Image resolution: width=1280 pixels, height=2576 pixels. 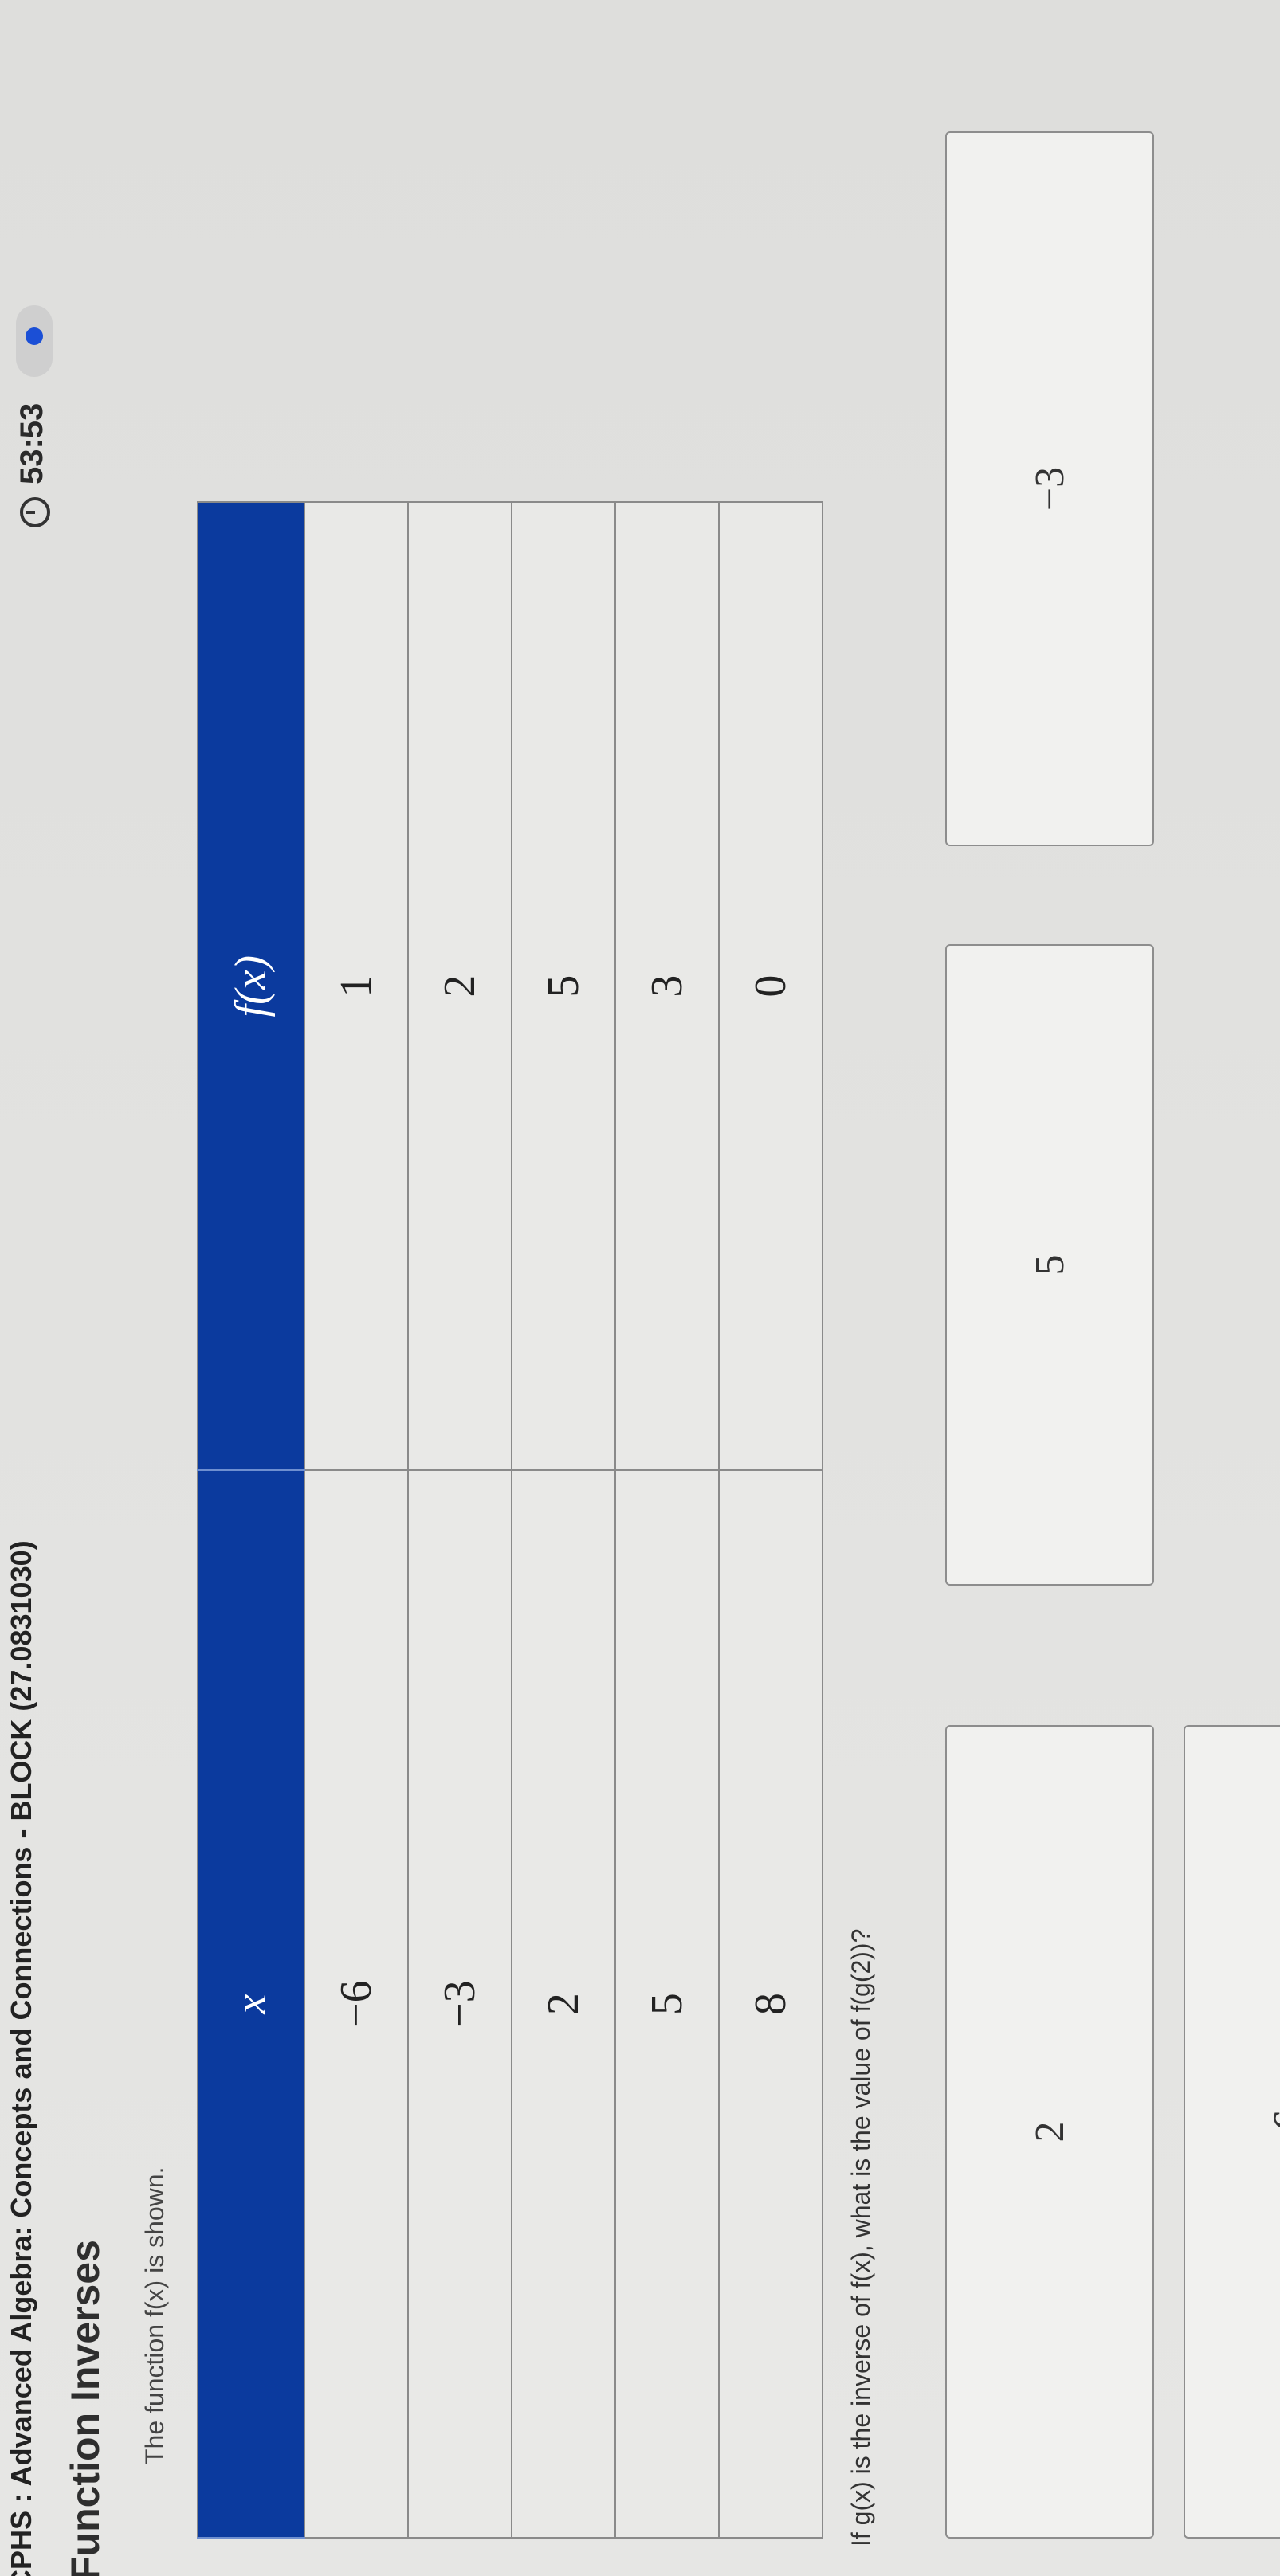 I want to click on table-cell: 8, so click(x=771, y=2004).